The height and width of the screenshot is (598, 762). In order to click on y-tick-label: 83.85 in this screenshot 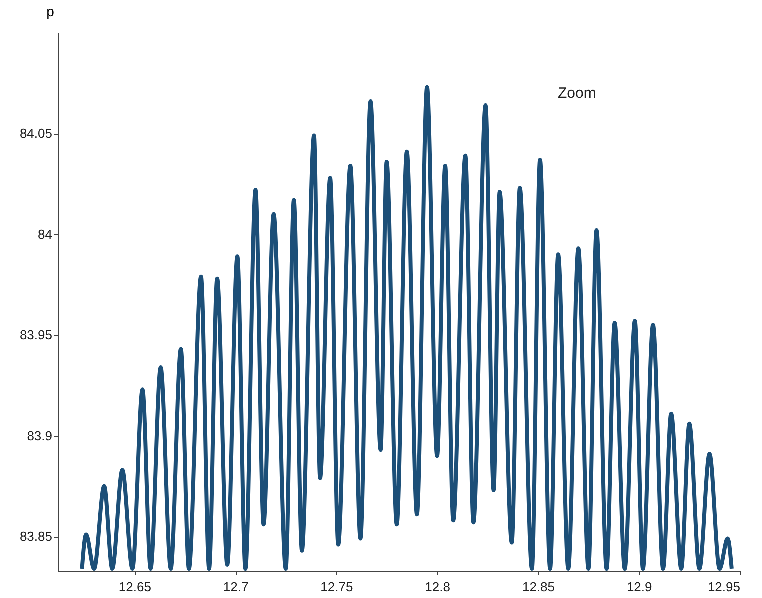, I will do `click(36, 536)`.